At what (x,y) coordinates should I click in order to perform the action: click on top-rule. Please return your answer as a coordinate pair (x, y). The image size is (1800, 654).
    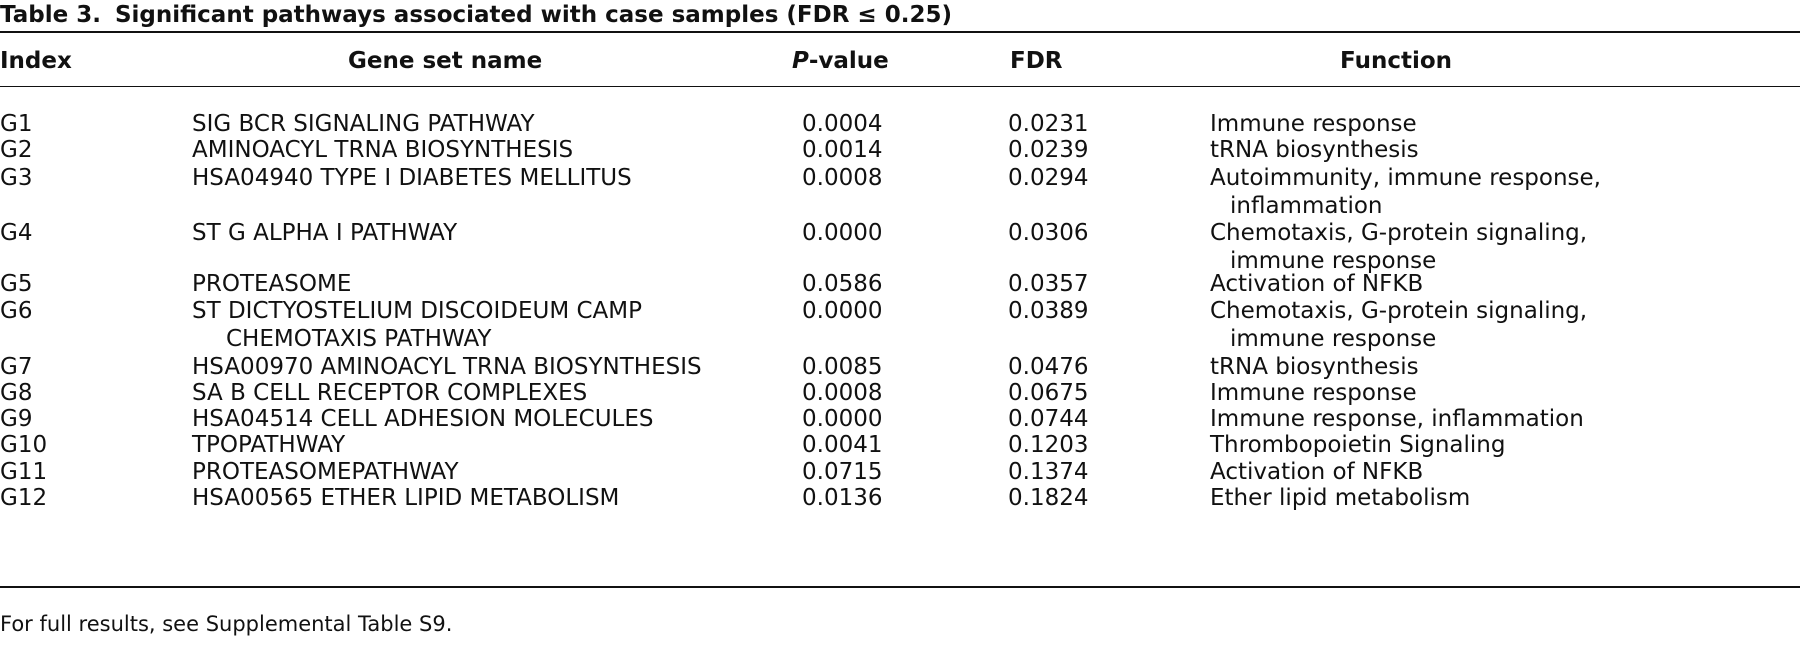
    Looking at the image, I should click on (900, 32).